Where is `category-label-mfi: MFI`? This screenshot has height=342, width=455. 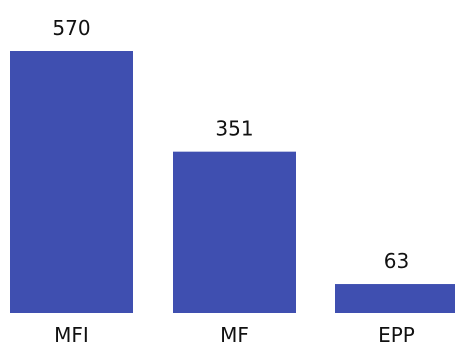 category-label-mfi: MFI is located at coordinates (71, 332).